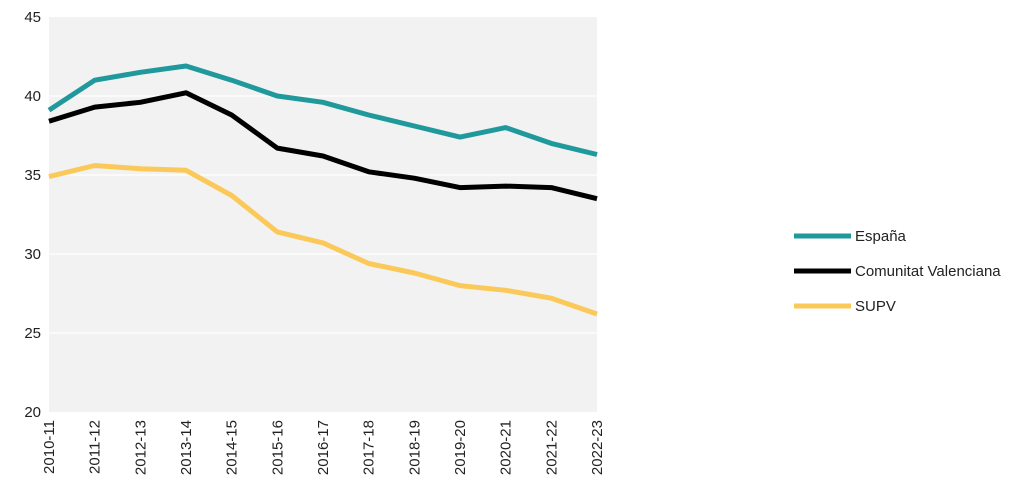  I want to click on y-axis: 20 25 30 35 40 45, so click(32, 215).